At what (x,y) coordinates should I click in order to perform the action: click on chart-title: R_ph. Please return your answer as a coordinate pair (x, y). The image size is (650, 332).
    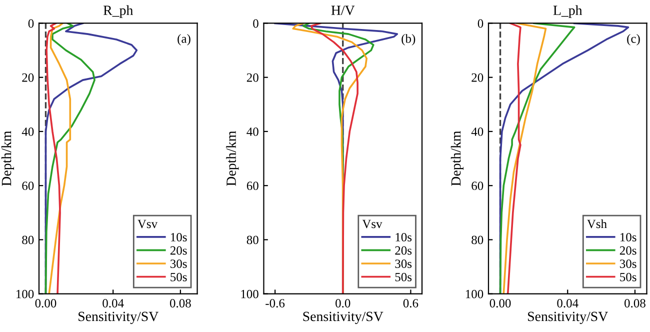
    Looking at the image, I should click on (118, 11).